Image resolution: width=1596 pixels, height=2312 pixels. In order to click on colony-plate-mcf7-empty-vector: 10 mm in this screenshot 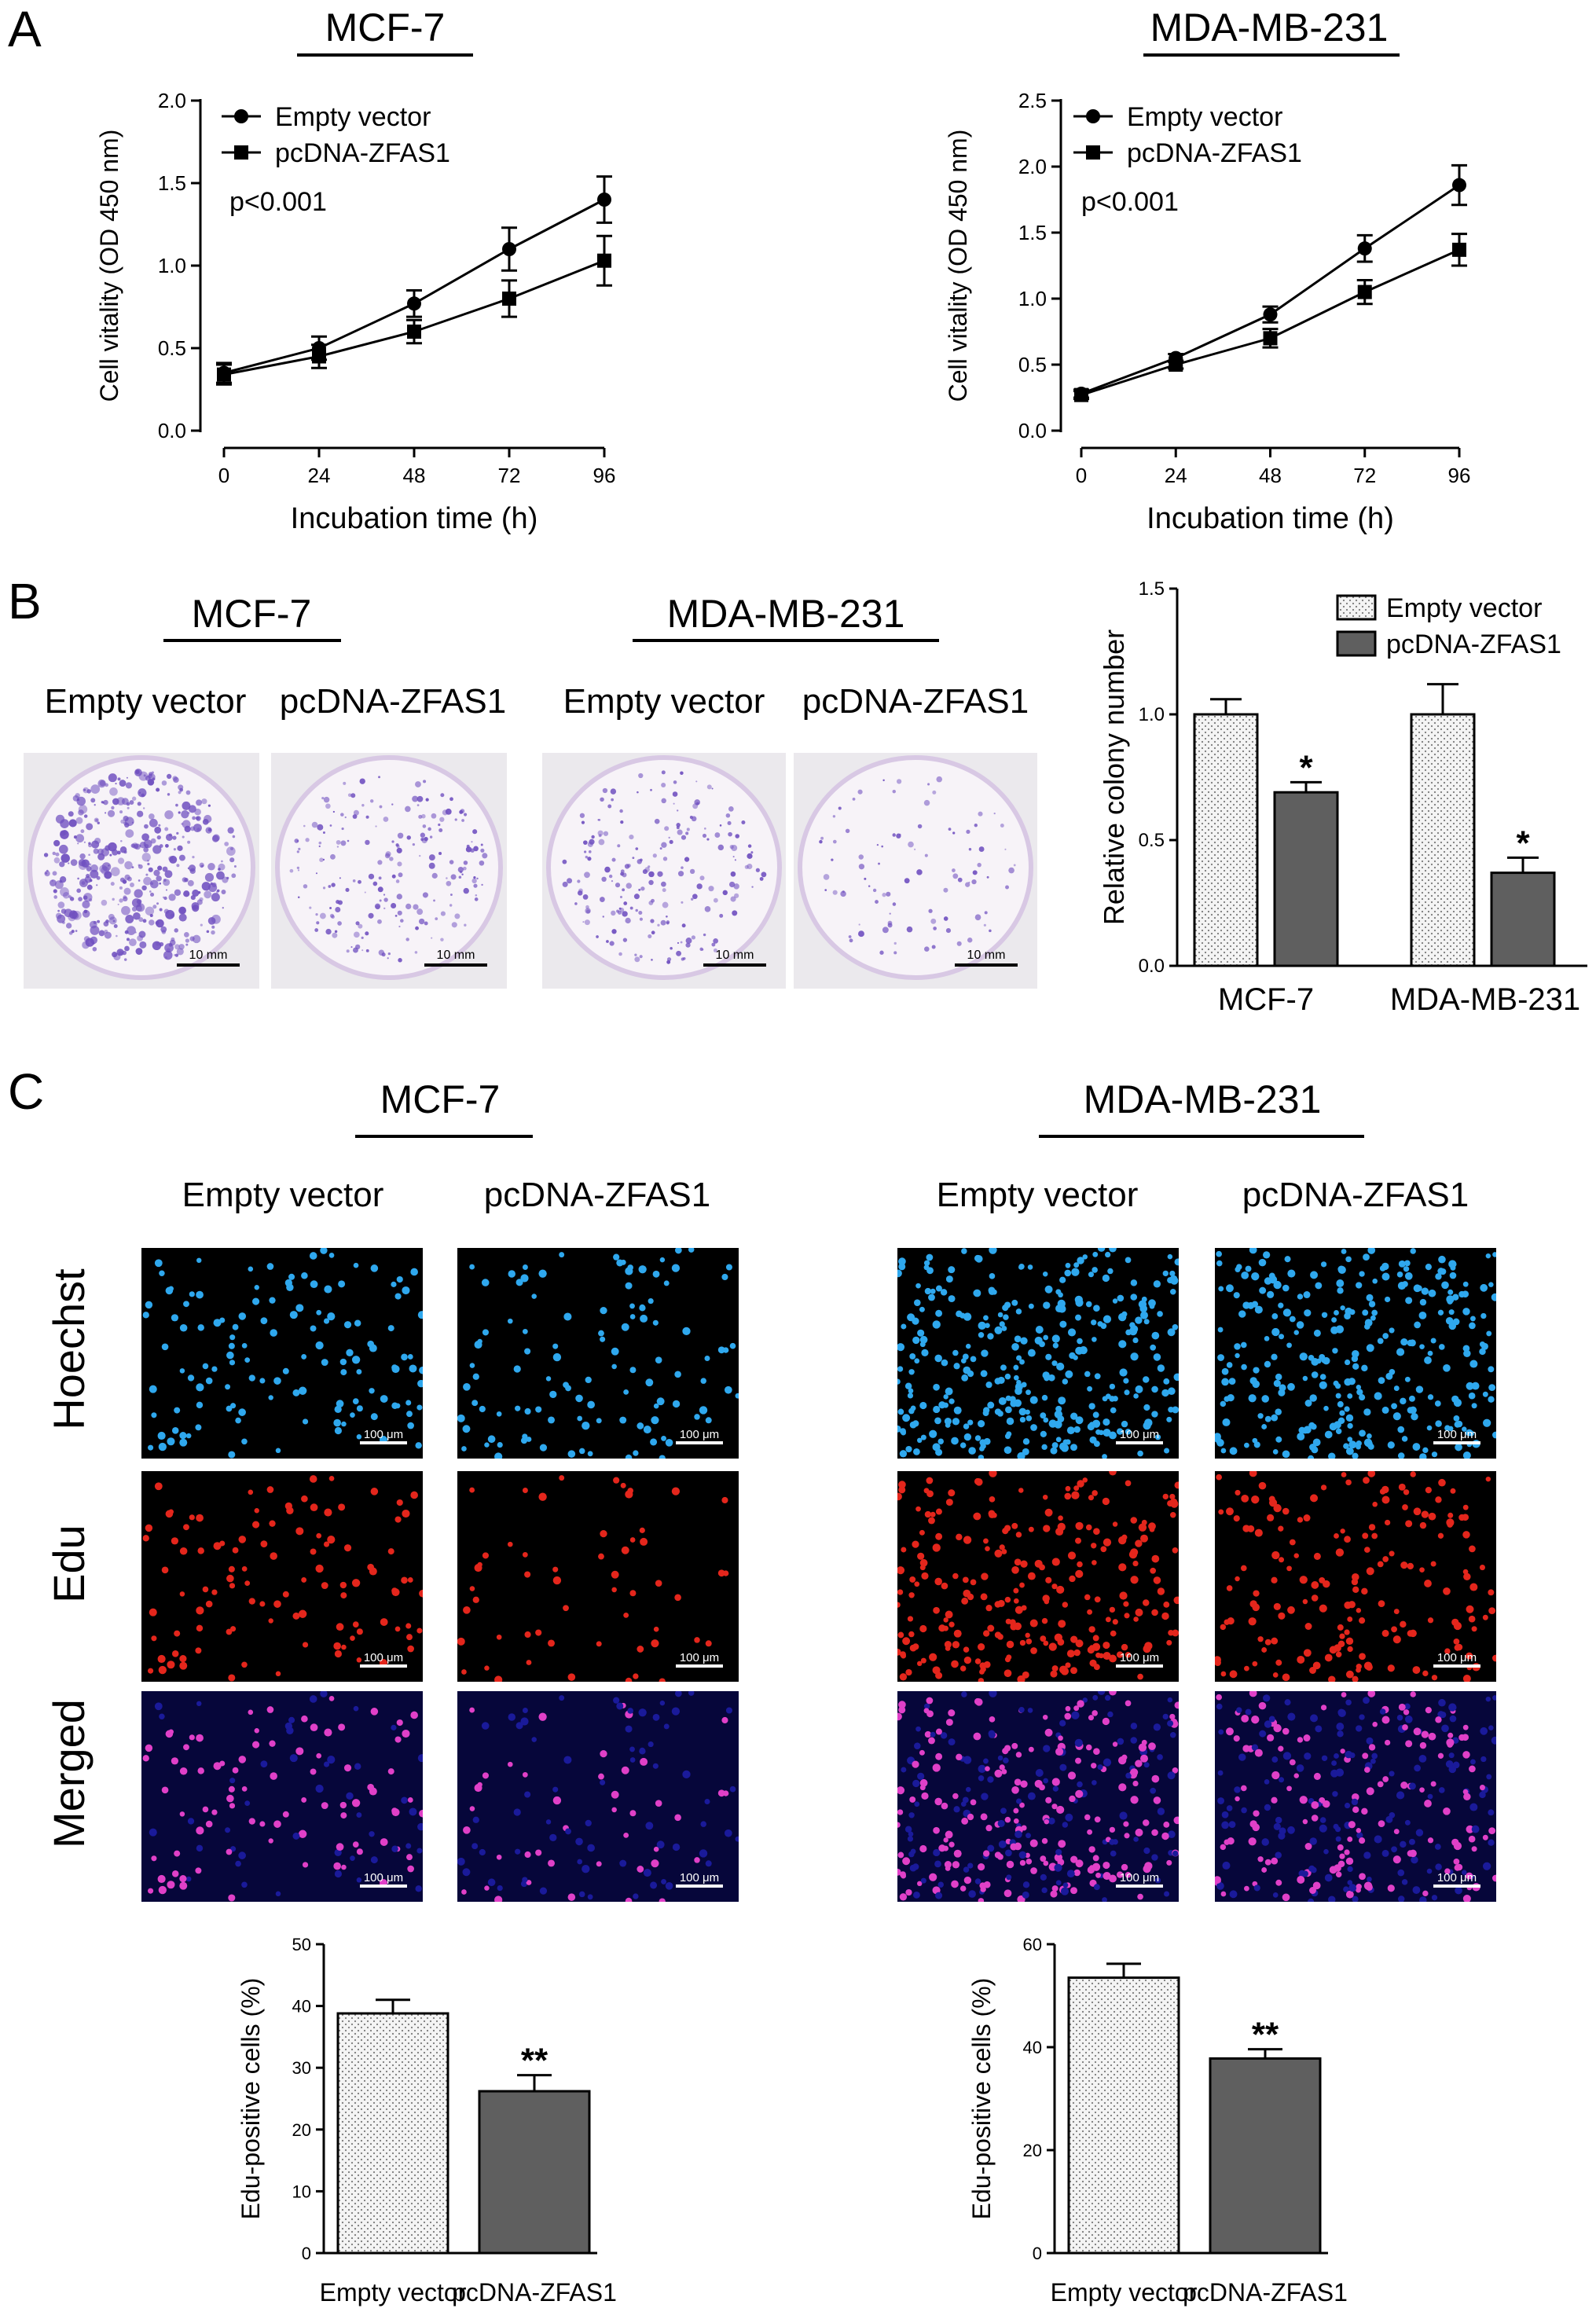, I will do `click(141, 871)`.